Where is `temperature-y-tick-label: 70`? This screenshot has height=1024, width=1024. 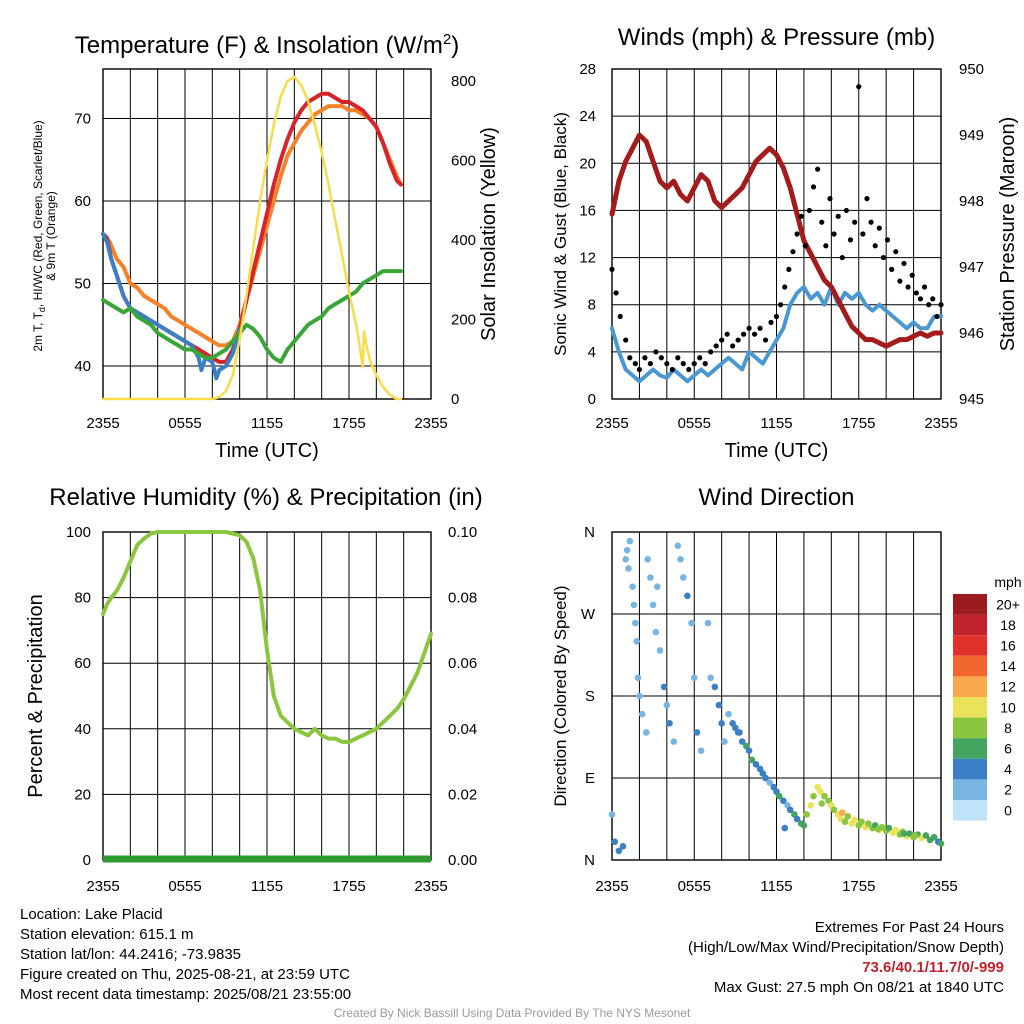 temperature-y-tick-label: 70 is located at coordinates (82, 119).